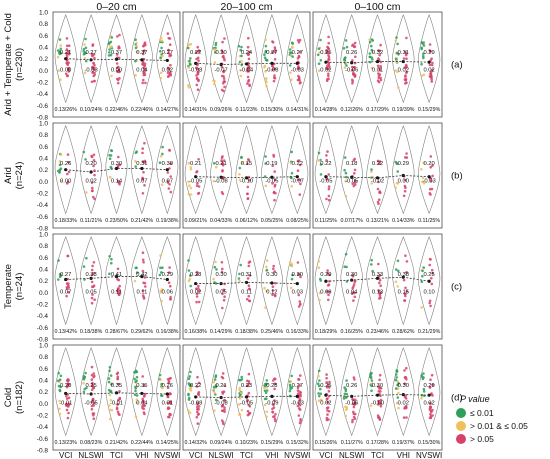 The width and height of the screenshot is (550, 459). I want to click on lower-value-label: 0.05, so click(220, 293).